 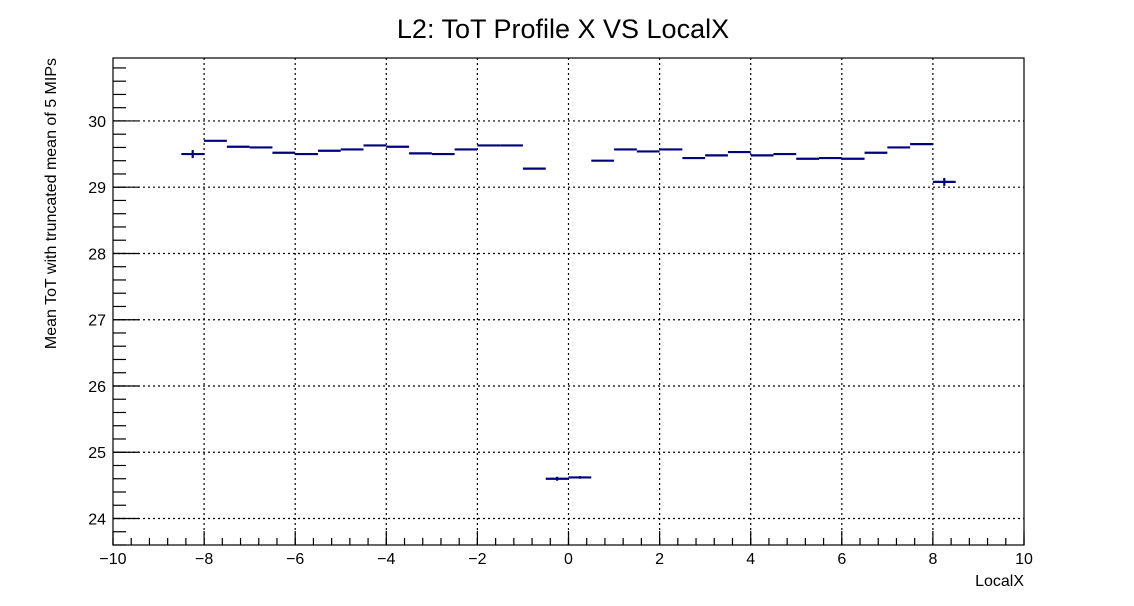 I want to click on y-tick-label: 29, so click(x=97, y=188).